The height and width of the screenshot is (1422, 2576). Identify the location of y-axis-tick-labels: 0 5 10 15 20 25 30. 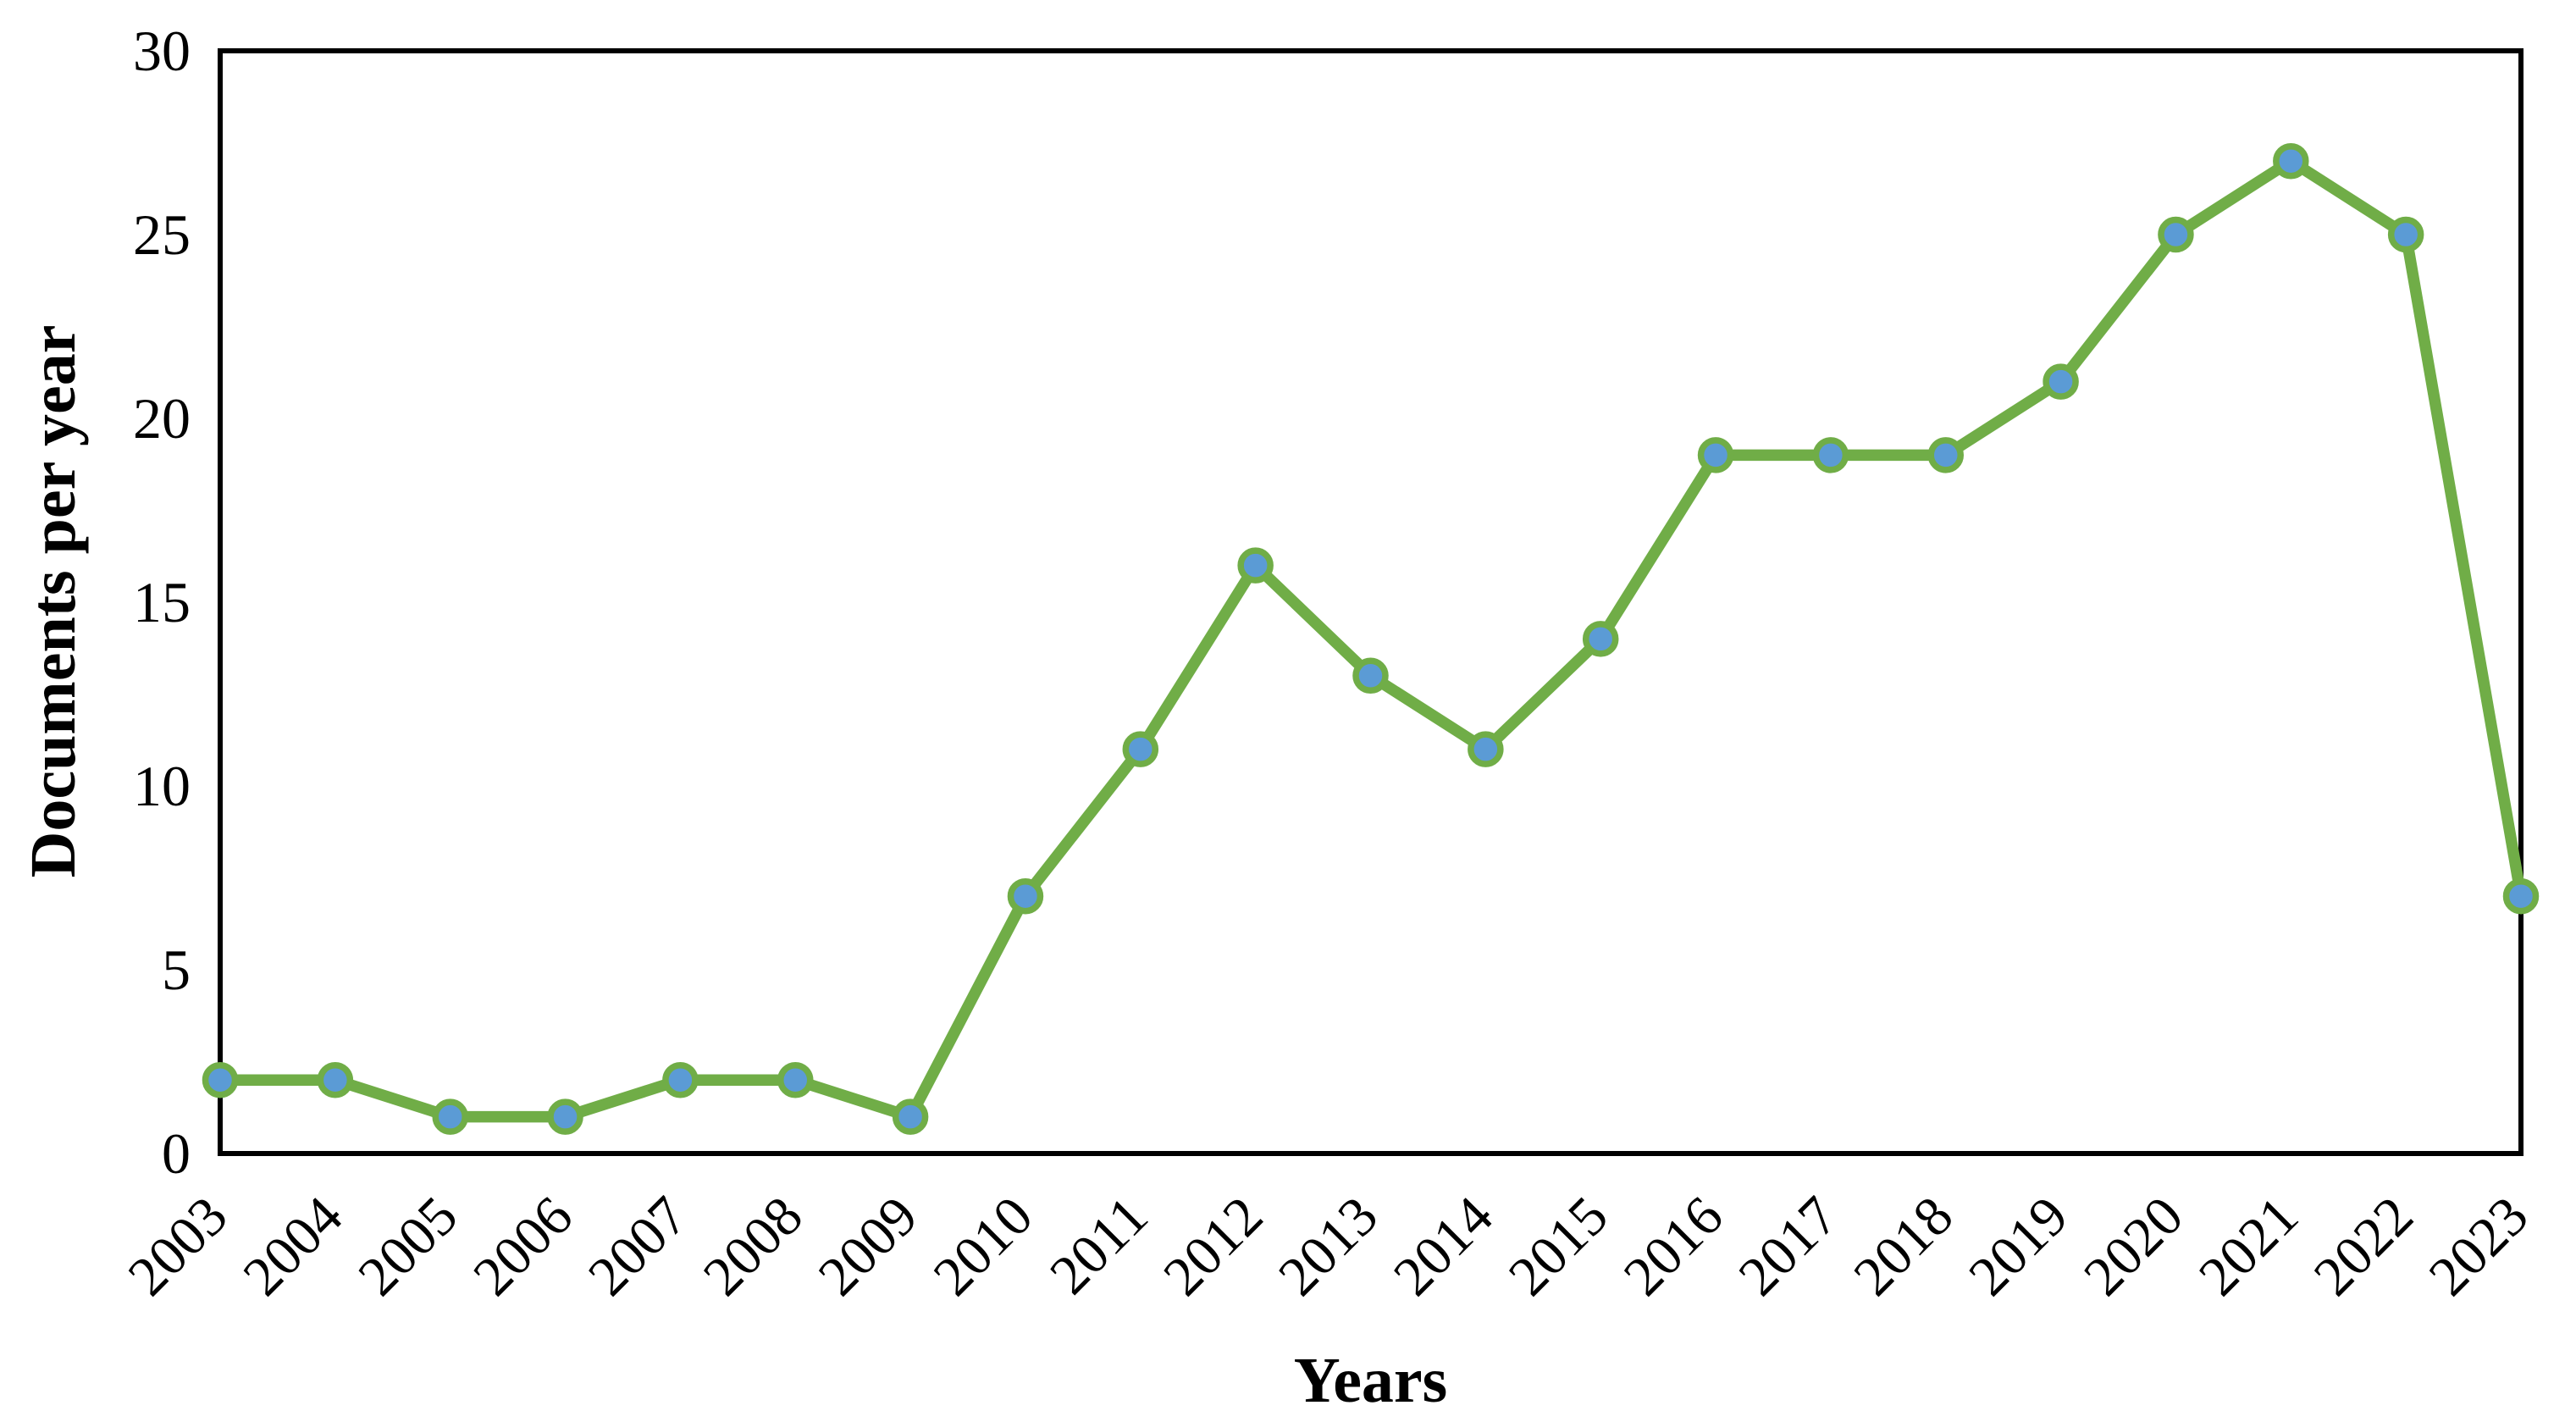
(162, 602).